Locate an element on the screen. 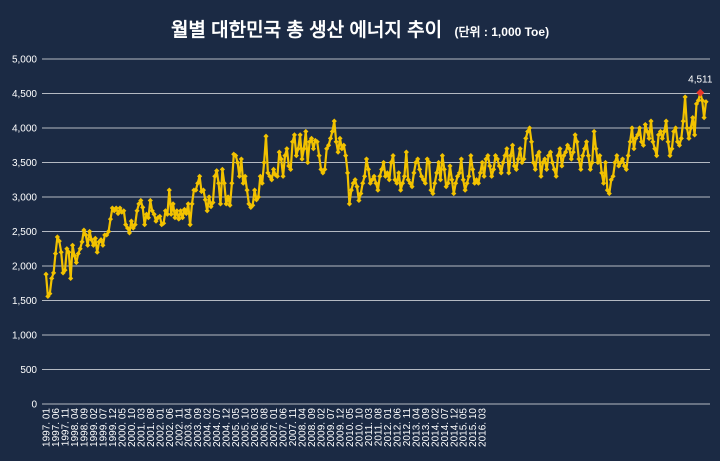 The image size is (720, 461). y-tick-label: 4,500 is located at coordinates (24, 94).